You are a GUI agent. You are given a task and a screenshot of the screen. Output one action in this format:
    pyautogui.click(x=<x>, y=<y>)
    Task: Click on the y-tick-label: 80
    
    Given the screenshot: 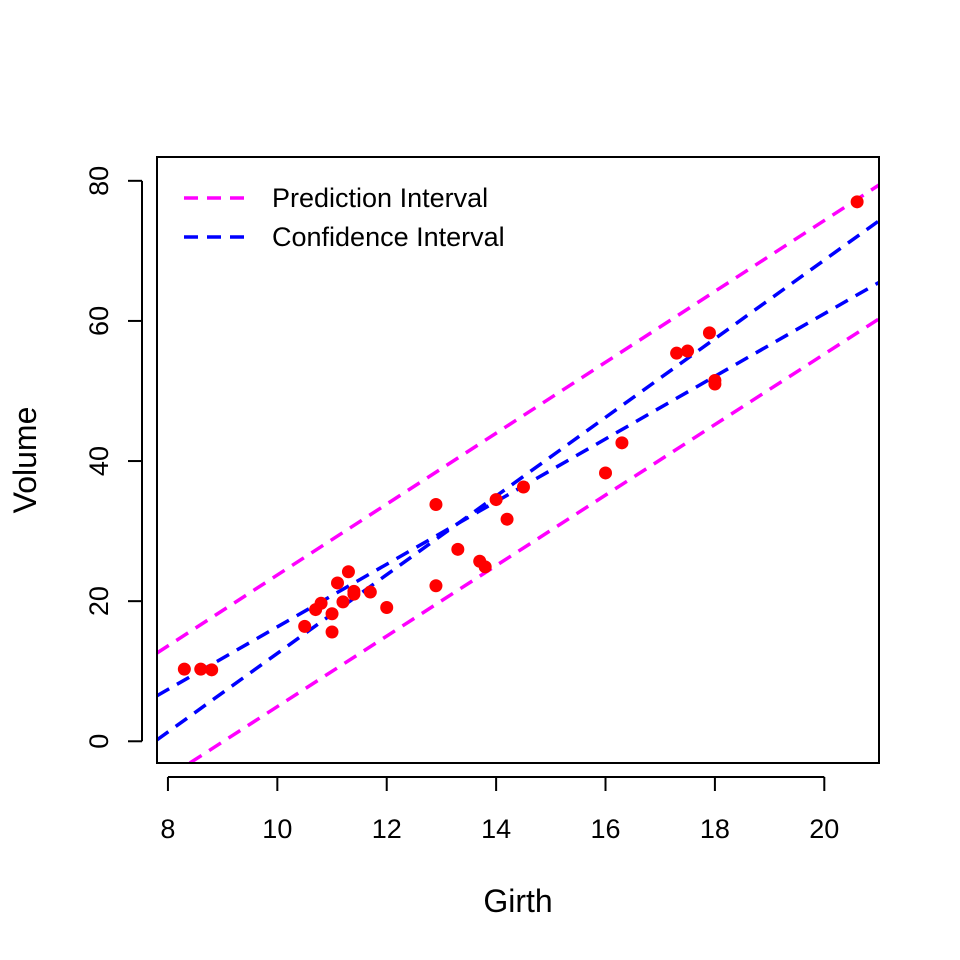 What is the action you would take?
    pyautogui.click(x=99, y=181)
    